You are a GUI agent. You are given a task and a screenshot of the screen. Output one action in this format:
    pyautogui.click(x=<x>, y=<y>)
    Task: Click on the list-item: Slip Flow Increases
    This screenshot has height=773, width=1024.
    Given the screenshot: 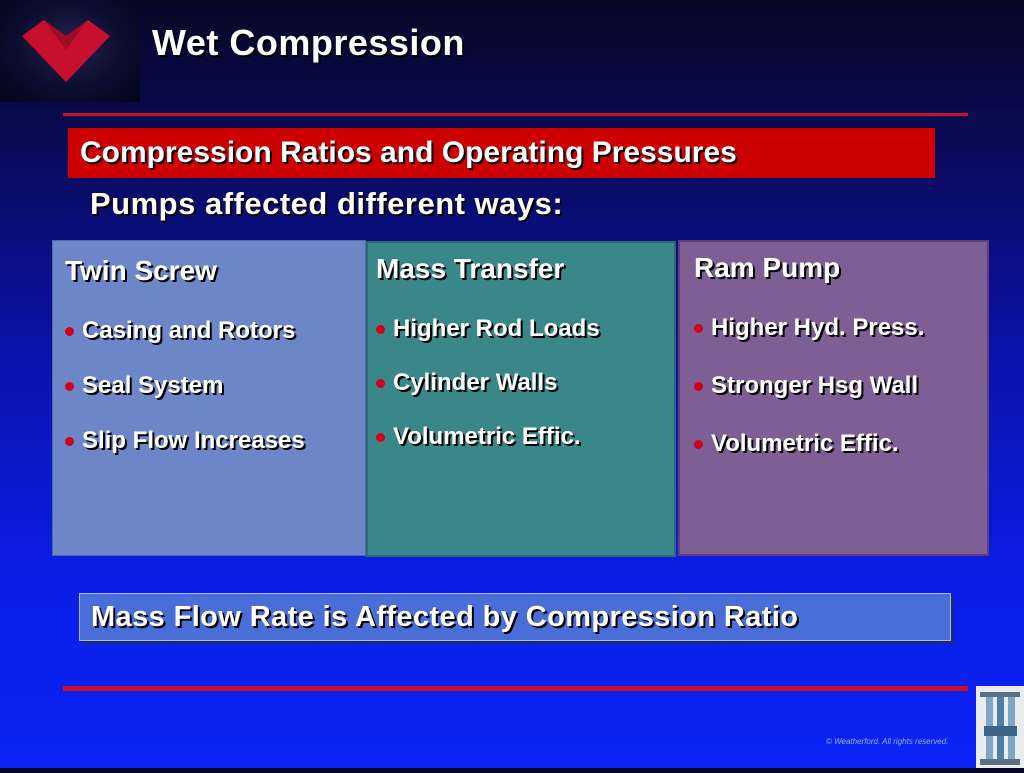 What is the action you would take?
    pyautogui.click(x=215, y=441)
    